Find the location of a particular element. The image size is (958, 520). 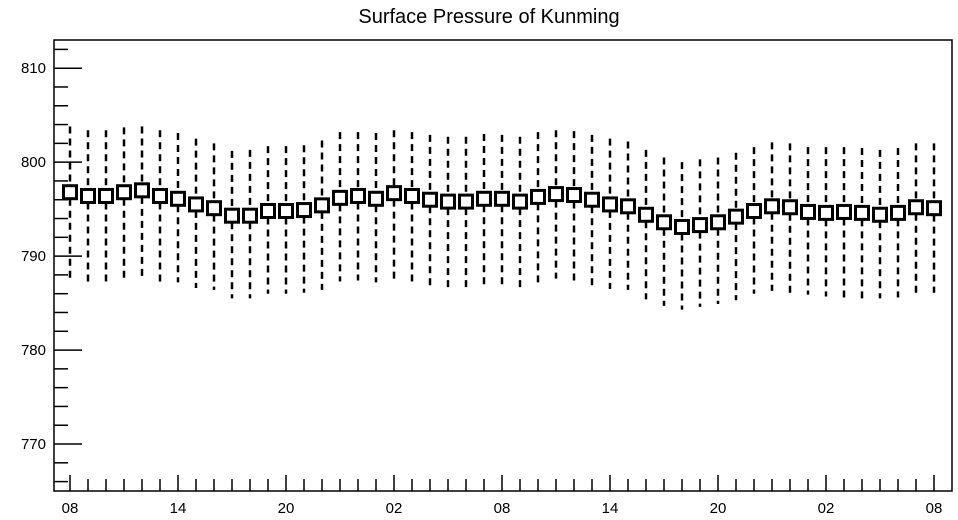

y-axis: 770 780 790 800 810 is located at coordinates (51, 265).